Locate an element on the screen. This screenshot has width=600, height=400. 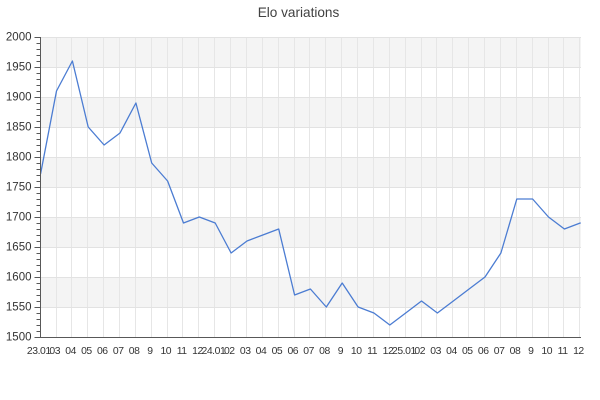
svg-text: 23.01 is located at coordinates (39, 351).